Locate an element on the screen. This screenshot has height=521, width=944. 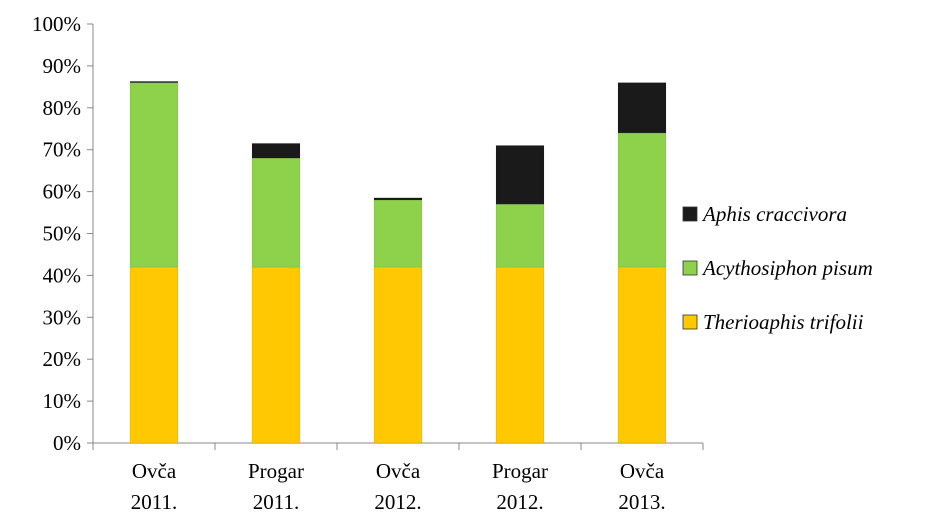
y-tick-label: 70% is located at coordinates (62, 150).